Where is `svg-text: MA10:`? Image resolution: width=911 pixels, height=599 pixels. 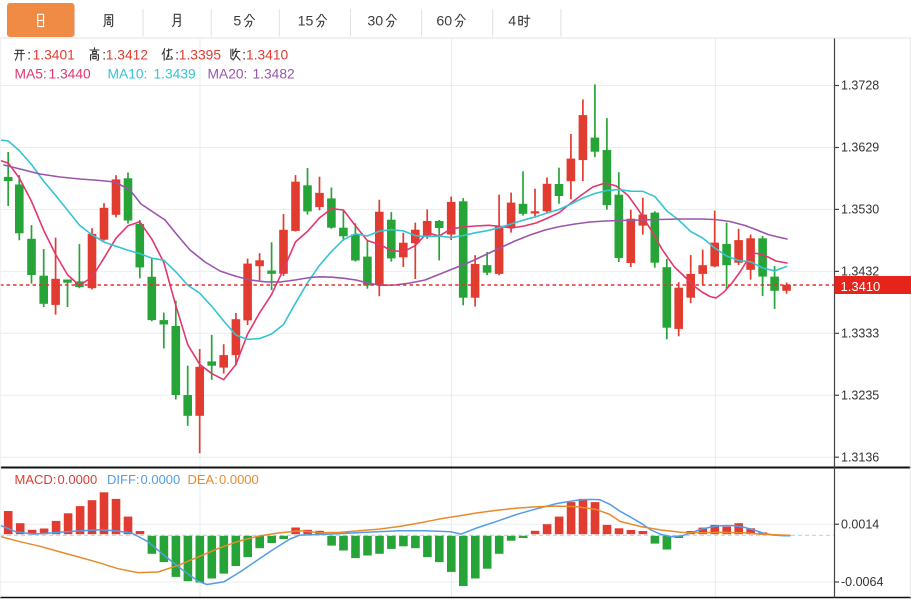 svg-text: MA10: is located at coordinates (128, 74).